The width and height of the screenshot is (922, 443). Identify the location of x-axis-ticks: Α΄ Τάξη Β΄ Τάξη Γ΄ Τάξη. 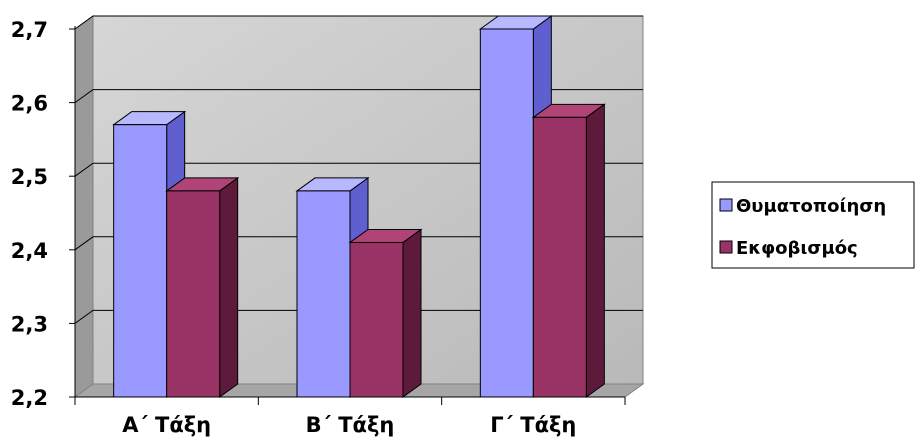
(350, 417).